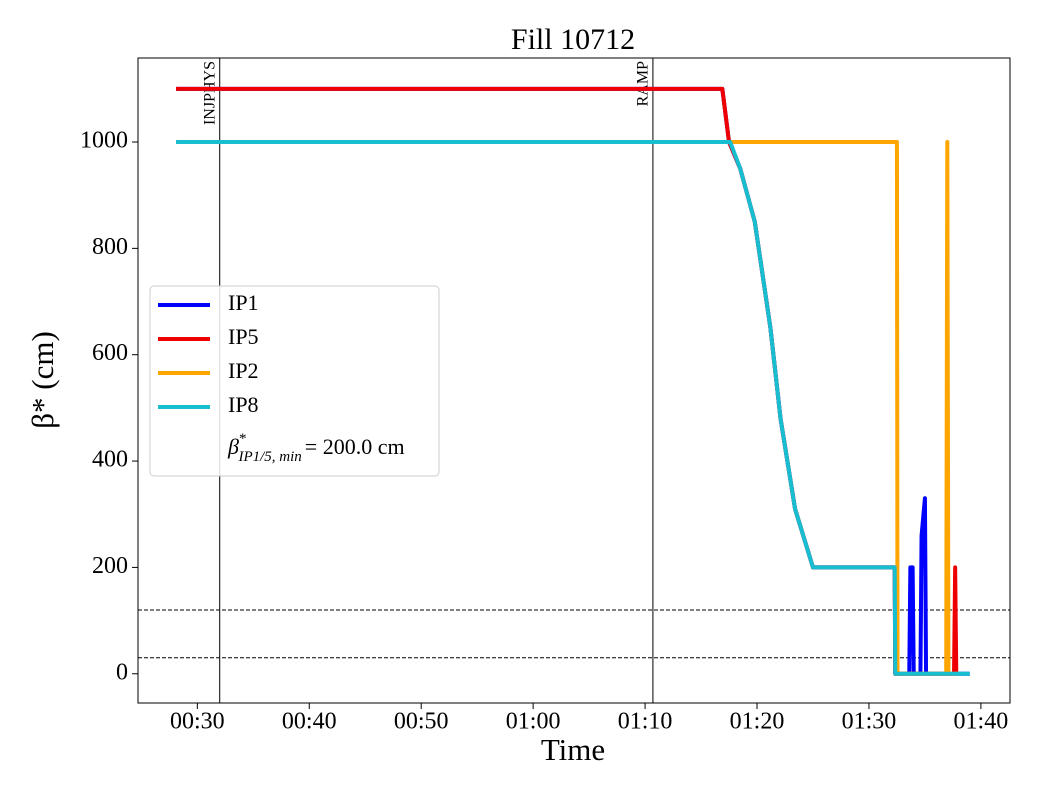  What do you see at coordinates (533, 722) in the screenshot?
I see `x-tick-label: 01:00` at bounding box center [533, 722].